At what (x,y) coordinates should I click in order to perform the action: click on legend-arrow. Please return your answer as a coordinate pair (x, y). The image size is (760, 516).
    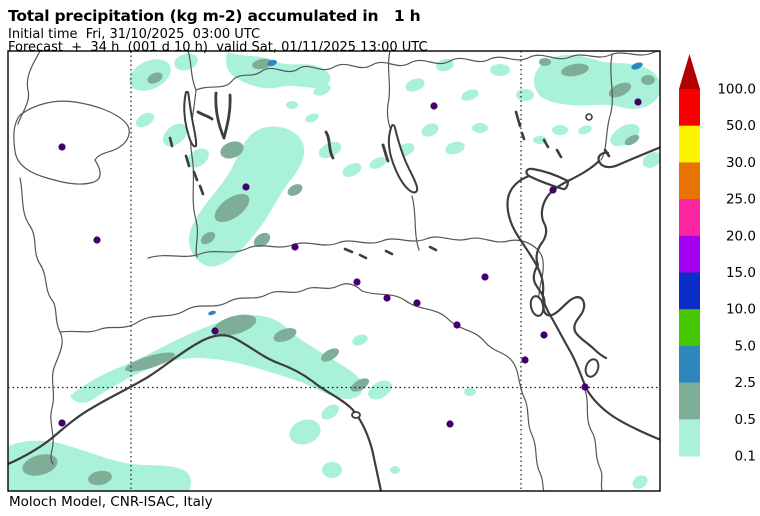
    Looking at the image, I should click on (689, 71).